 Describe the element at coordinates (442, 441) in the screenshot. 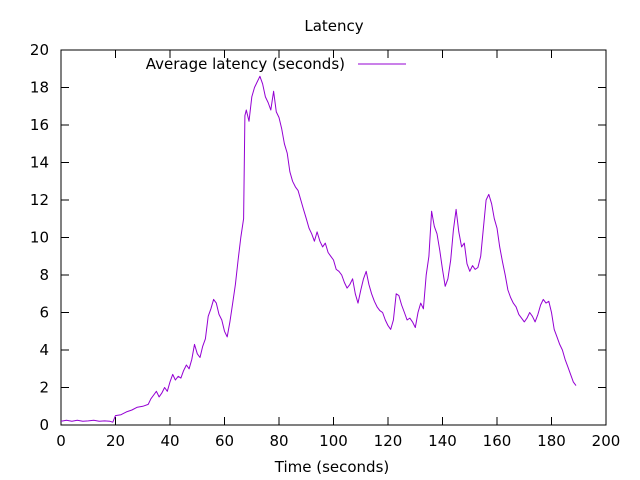

I see `x-tick-label: 140` at that location.